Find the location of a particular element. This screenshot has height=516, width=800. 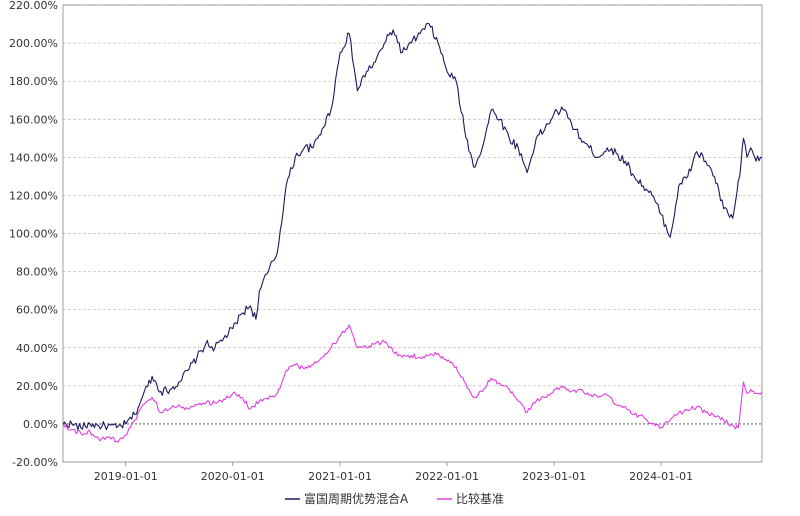

y-tick-label: 220.00% is located at coordinates (33, 6).